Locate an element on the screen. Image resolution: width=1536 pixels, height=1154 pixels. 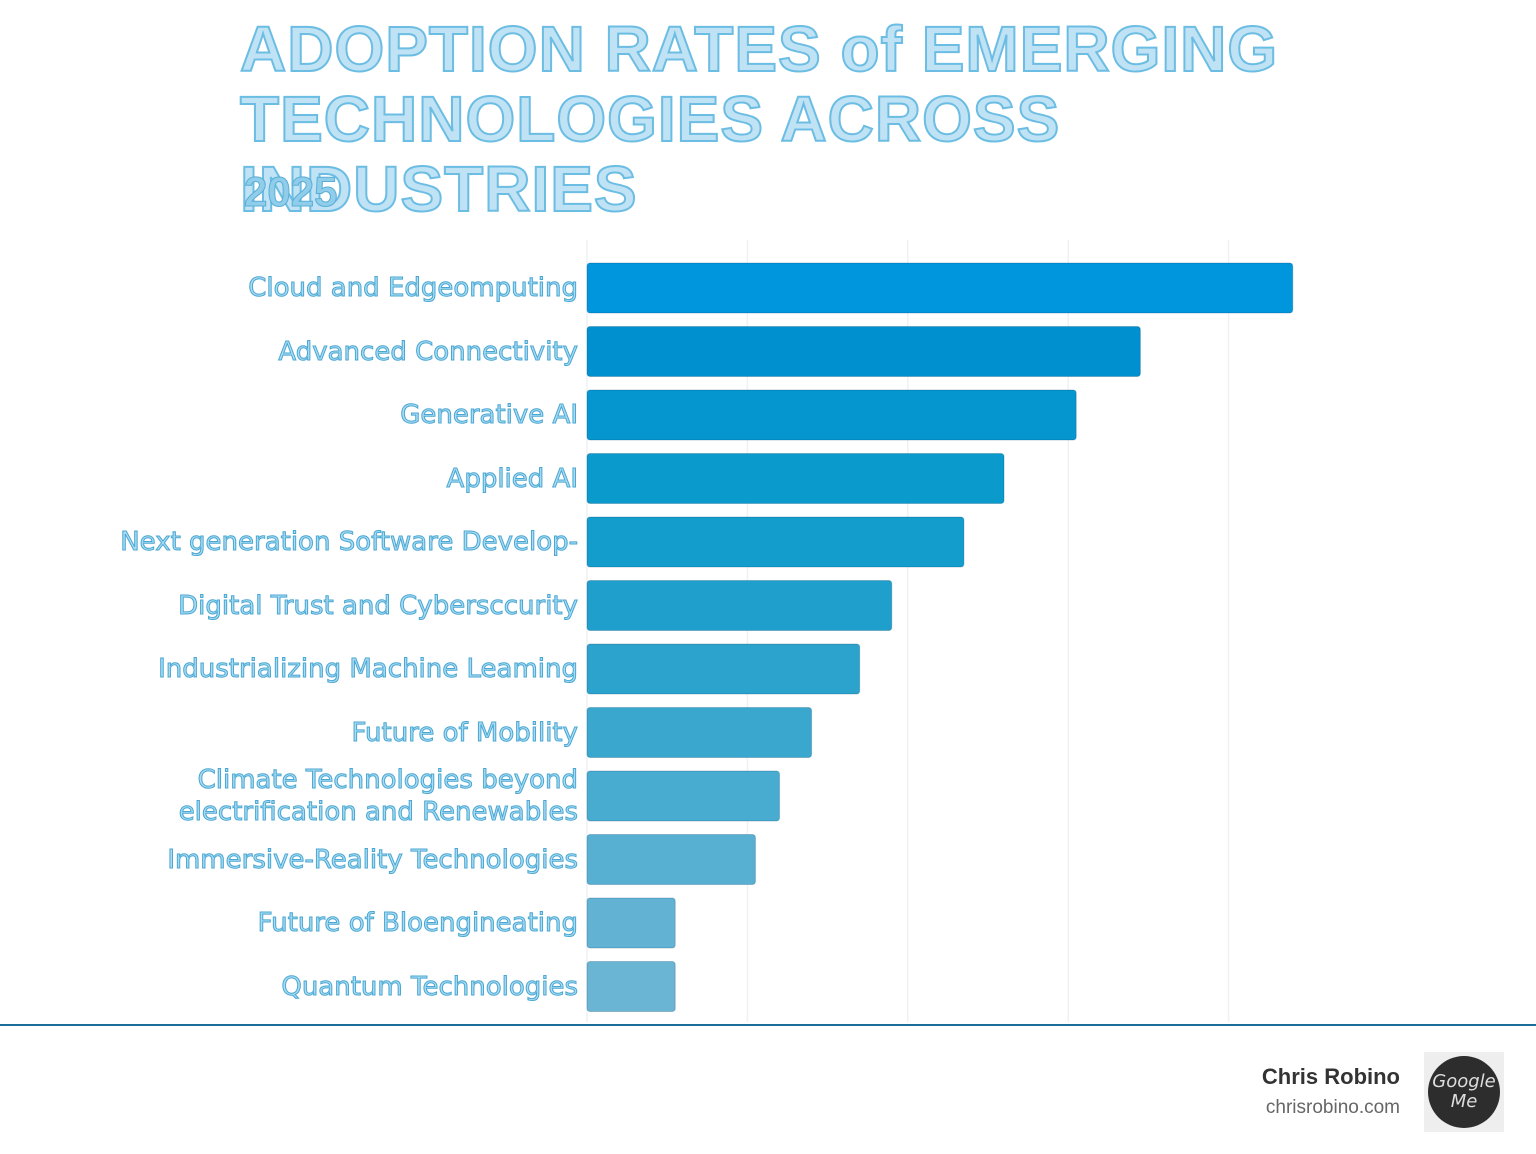
badge-box: Google Me is located at coordinates (1464, 1092).